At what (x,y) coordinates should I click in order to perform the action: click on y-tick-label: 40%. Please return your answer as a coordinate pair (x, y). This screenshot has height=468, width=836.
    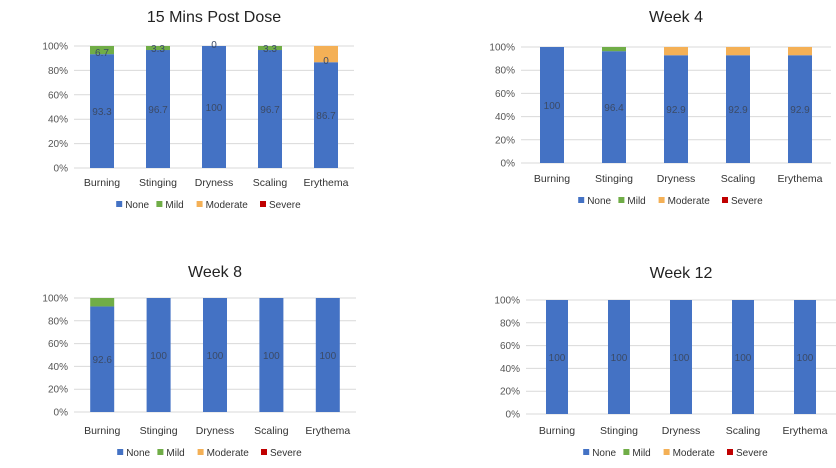
    Looking at the image, I should click on (58, 120).